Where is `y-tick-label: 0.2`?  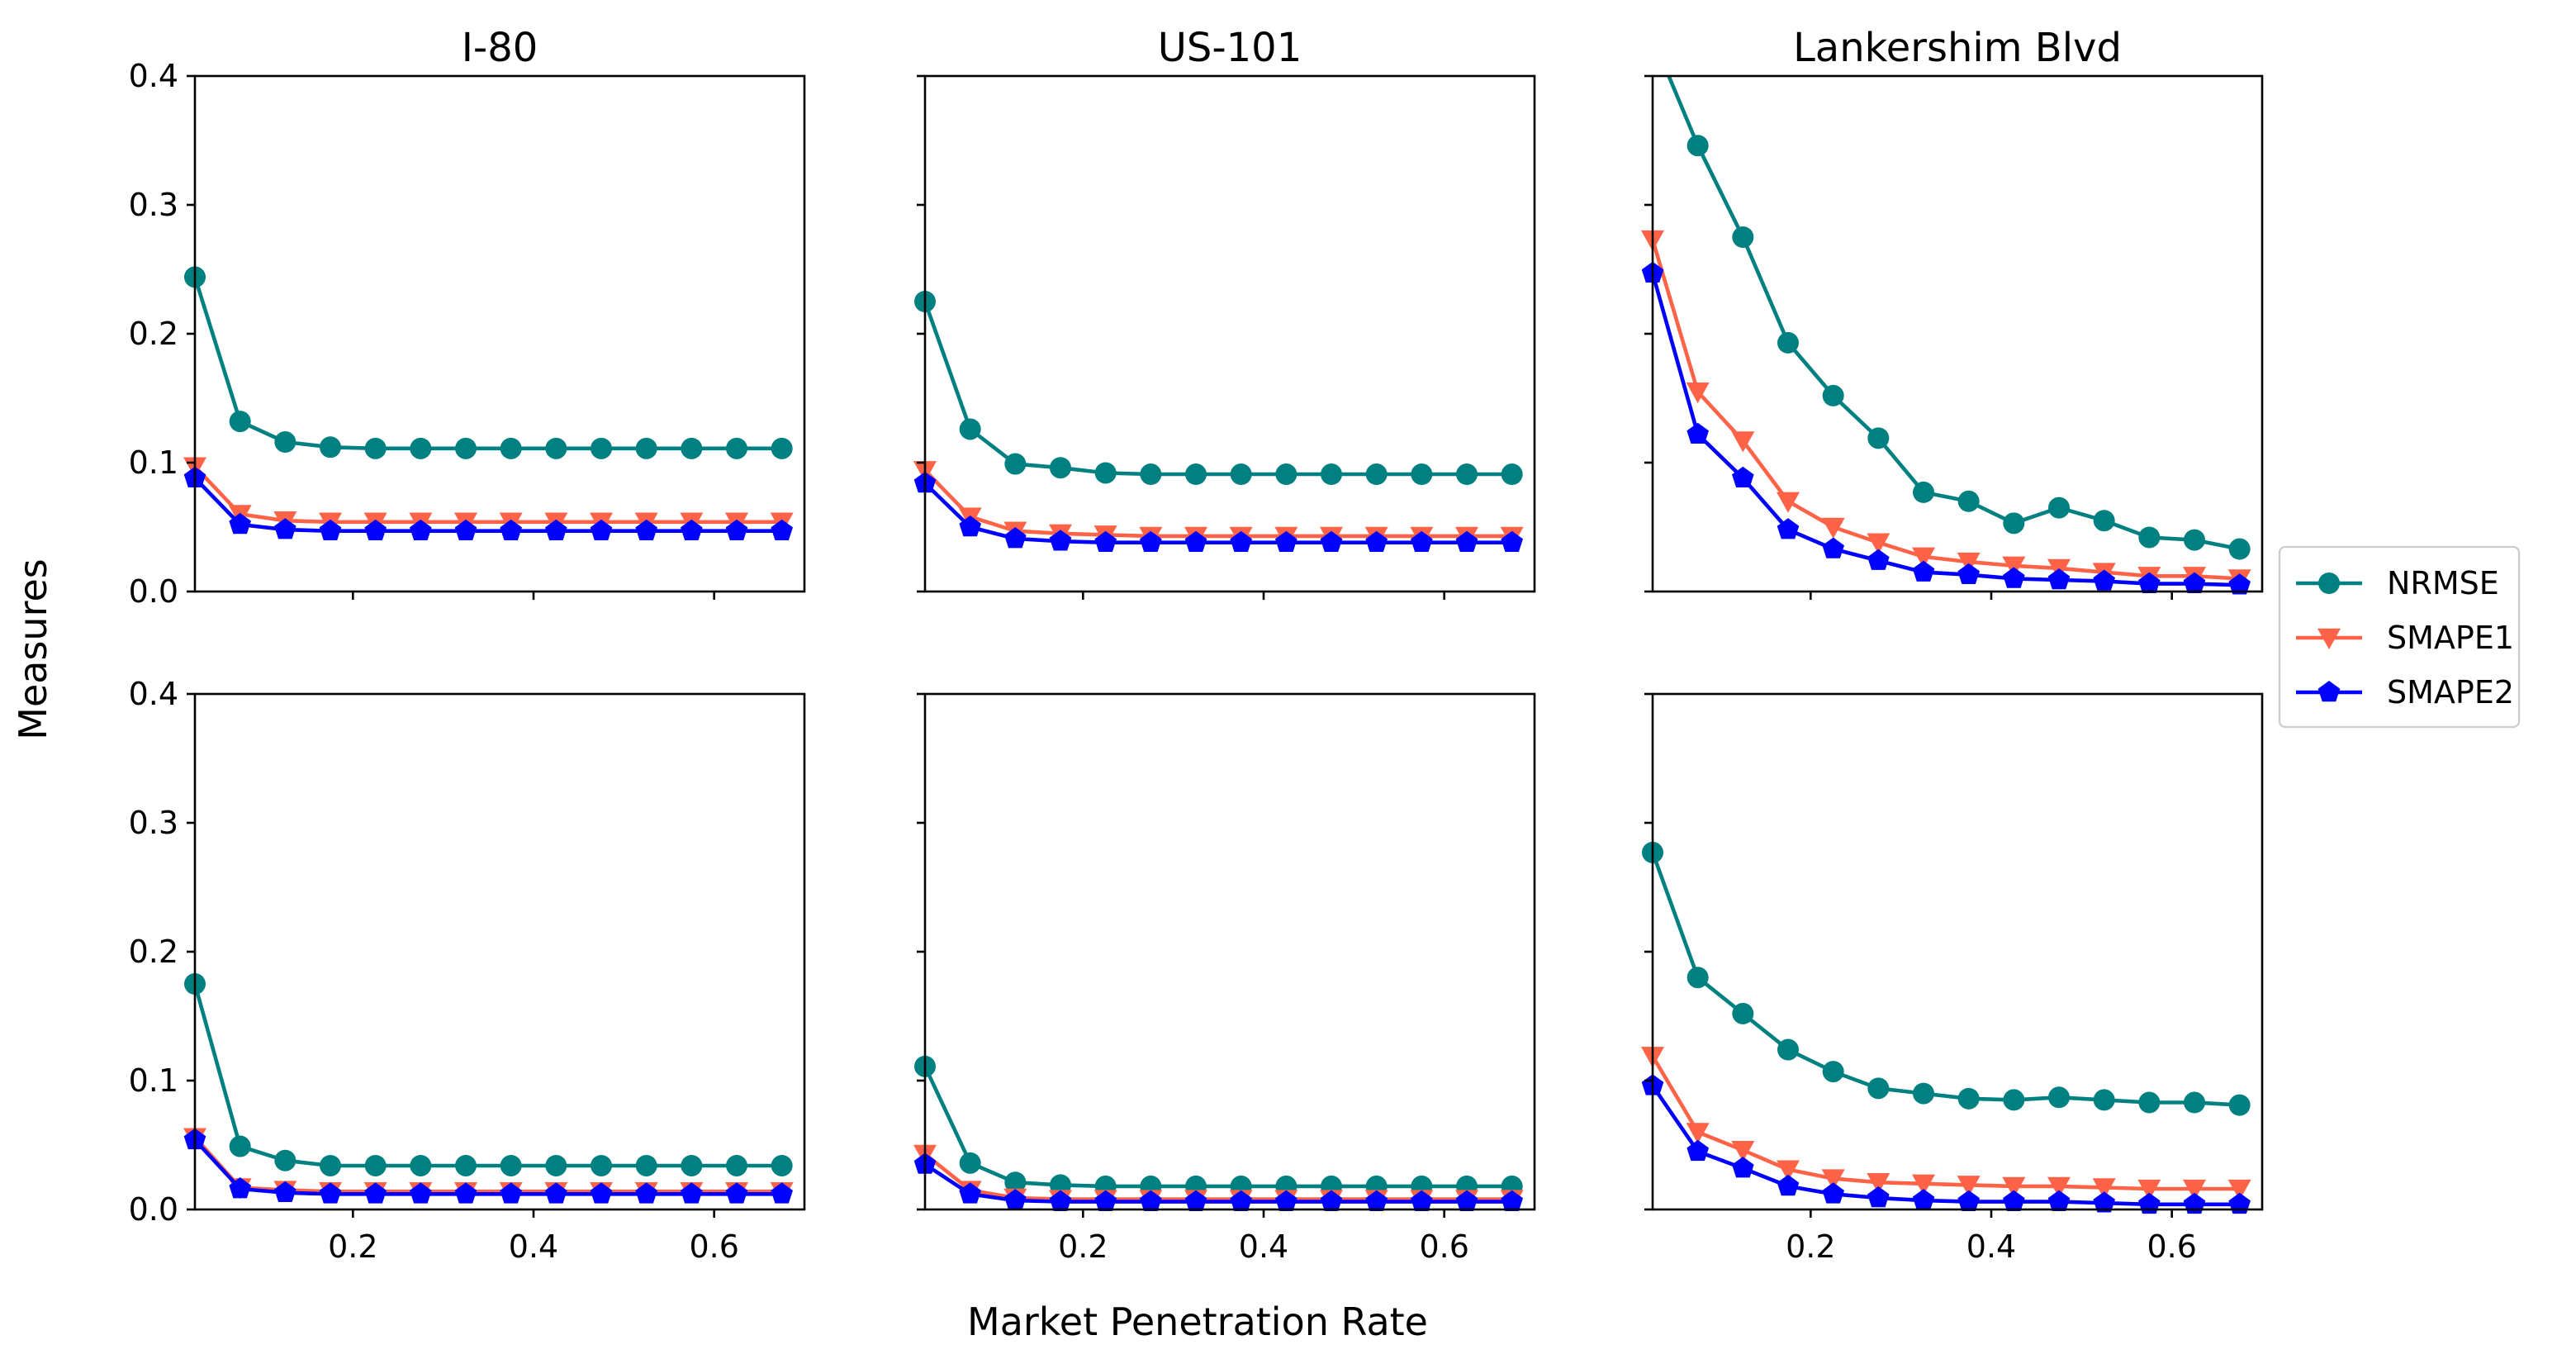 y-tick-label: 0.2 is located at coordinates (153, 334).